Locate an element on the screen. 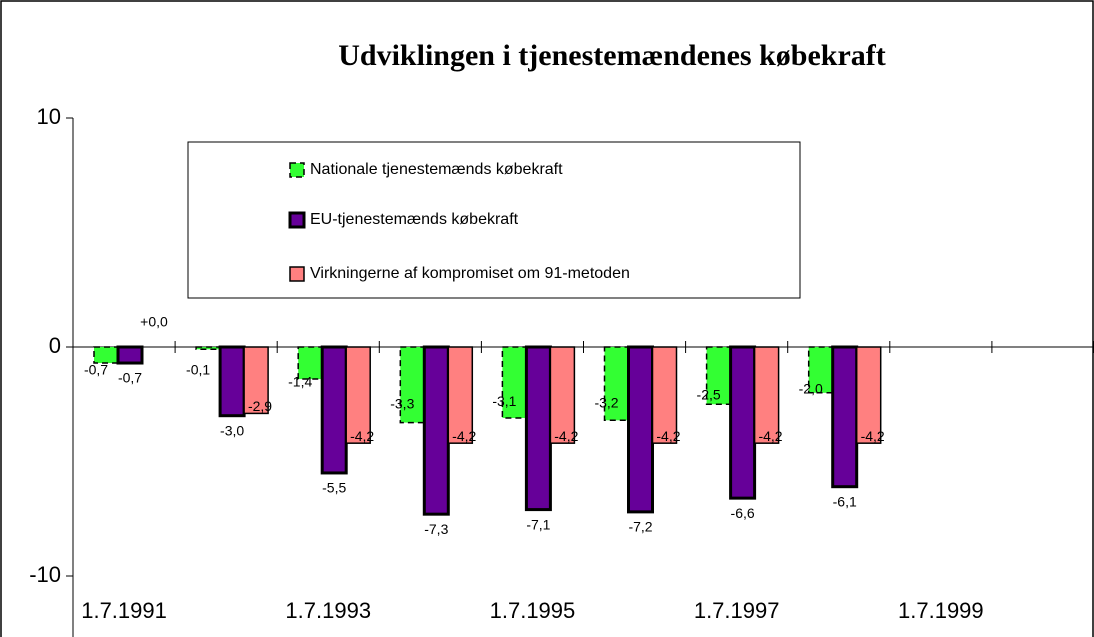 This screenshot has height=637, width=1094. value-label: -5,5 is located at coordinates (334, 488).